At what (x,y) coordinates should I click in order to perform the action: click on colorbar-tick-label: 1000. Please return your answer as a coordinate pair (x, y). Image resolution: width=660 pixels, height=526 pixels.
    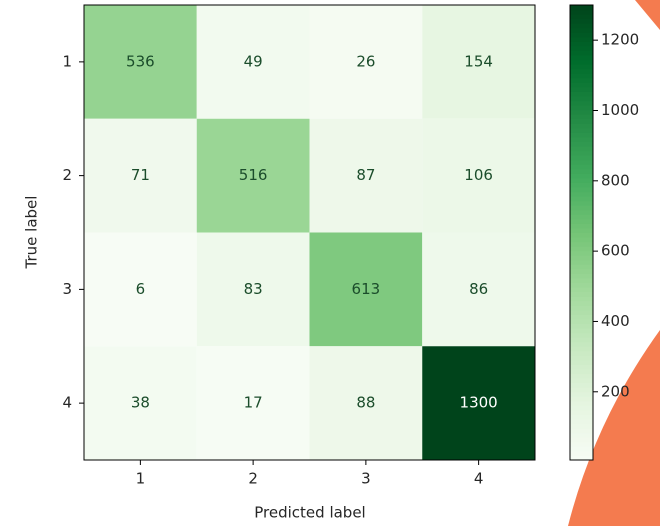
    Looking at the image, I should click on (620, 110).